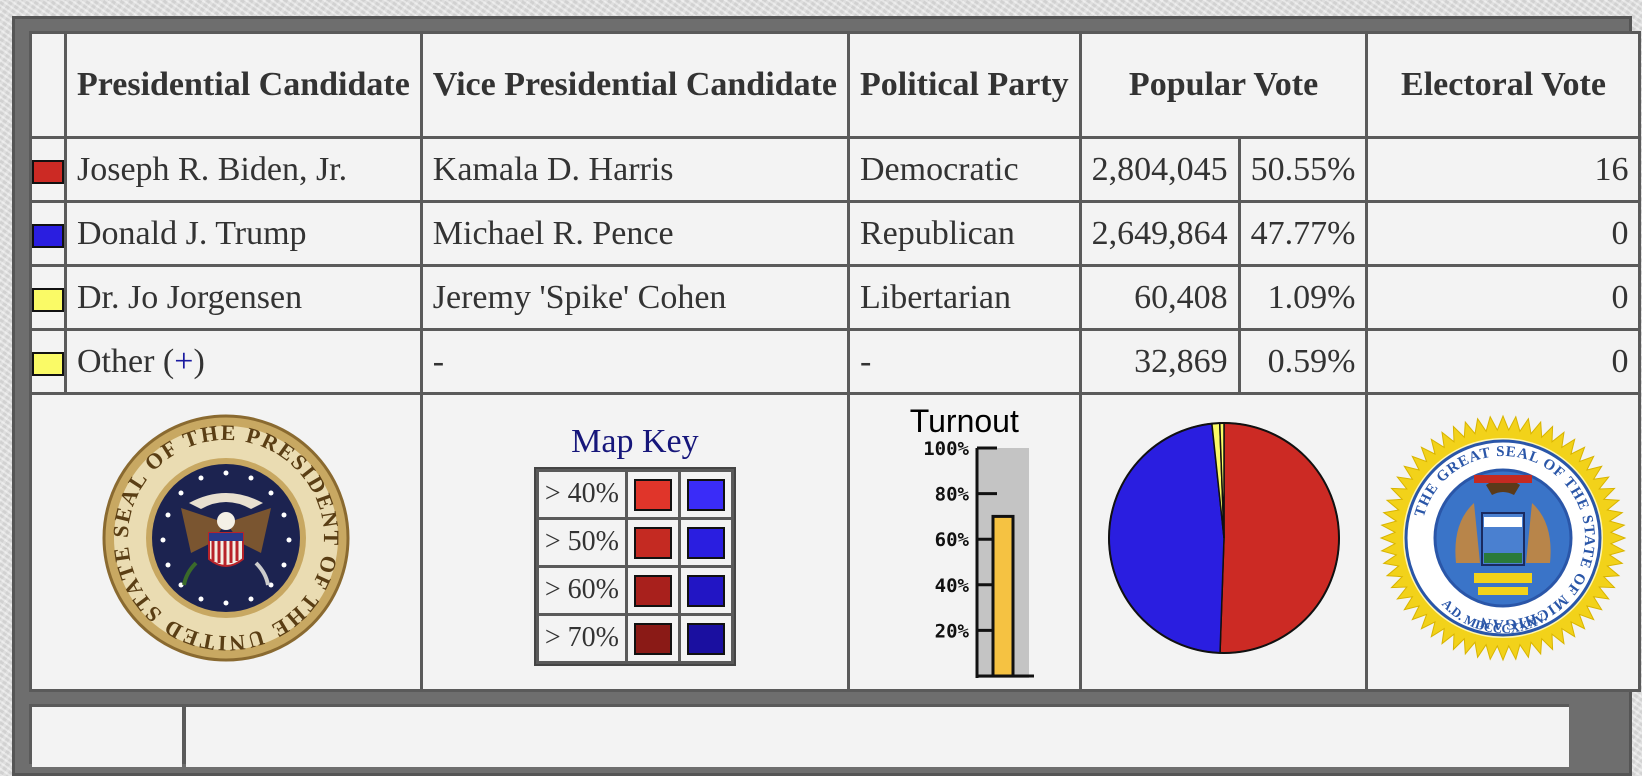  I want to click on pie-outline, so click(1223, 537).